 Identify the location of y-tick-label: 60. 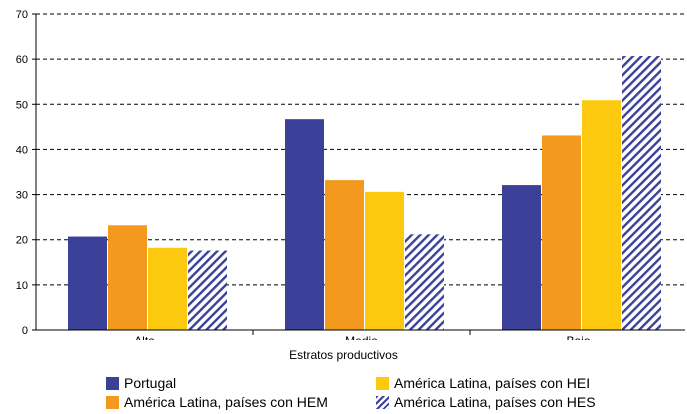
(22, 60).